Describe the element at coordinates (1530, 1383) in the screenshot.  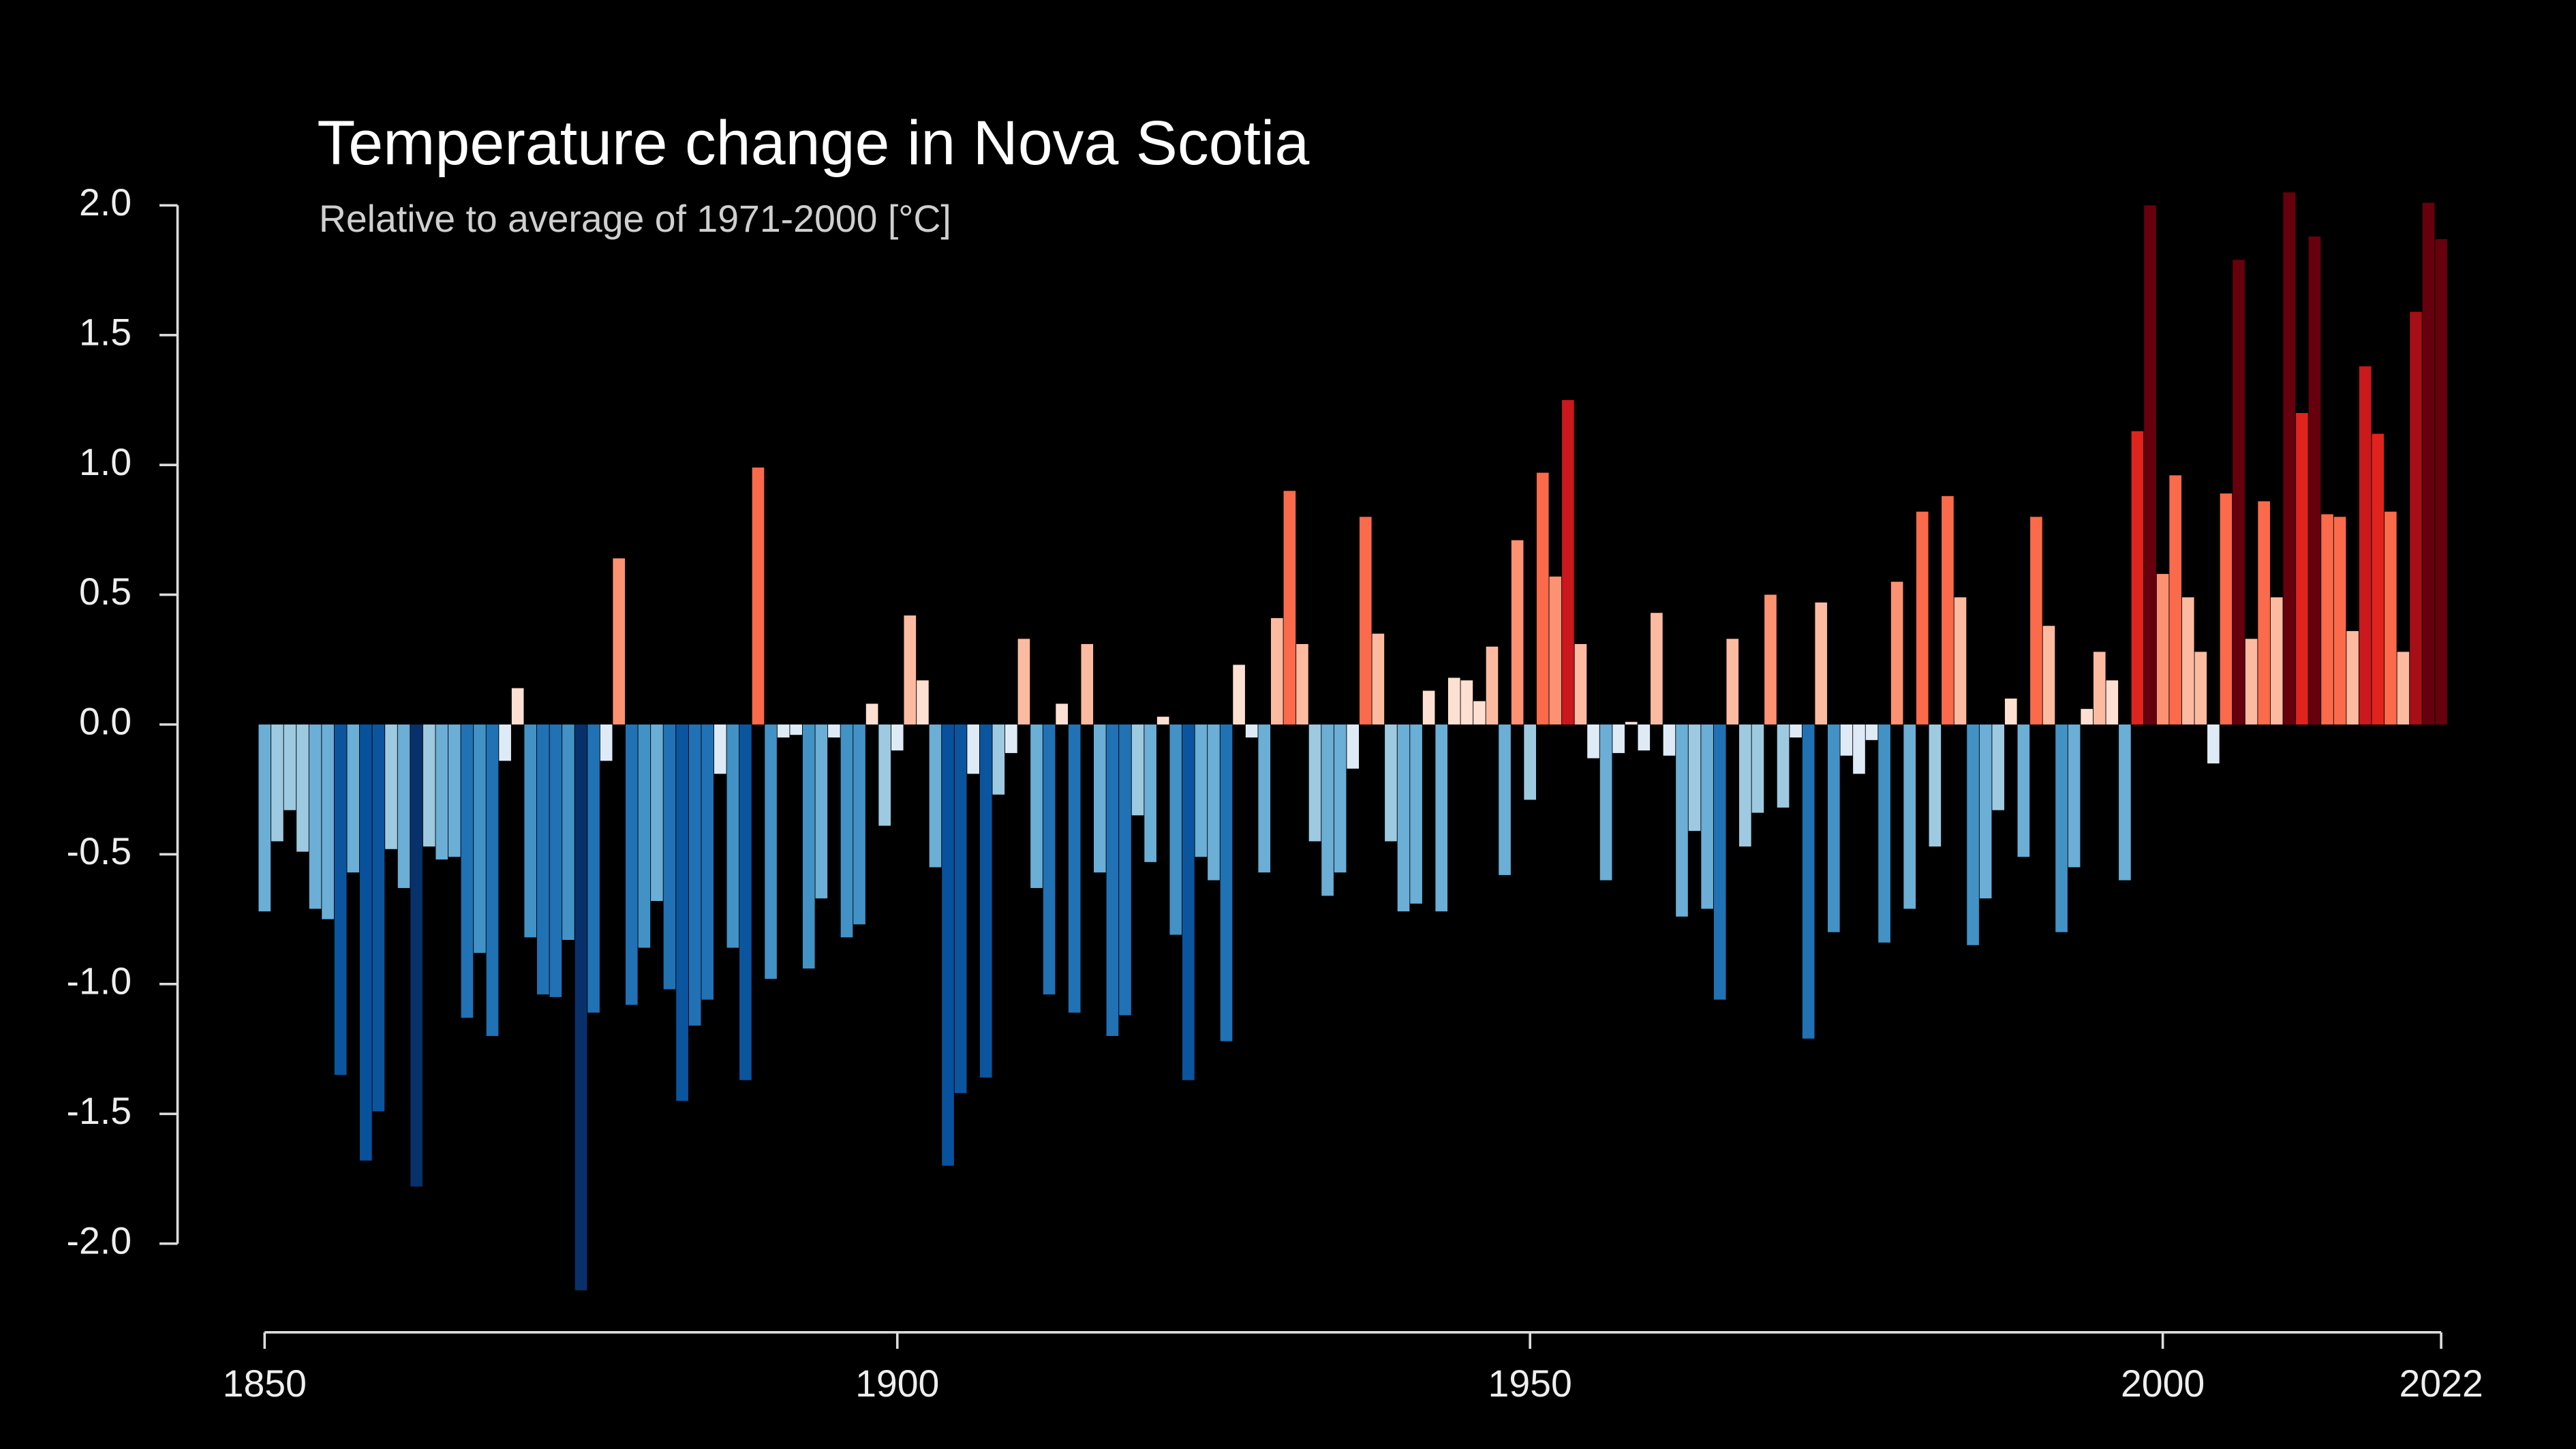
I see `x-tick-label: 1950` at that location.